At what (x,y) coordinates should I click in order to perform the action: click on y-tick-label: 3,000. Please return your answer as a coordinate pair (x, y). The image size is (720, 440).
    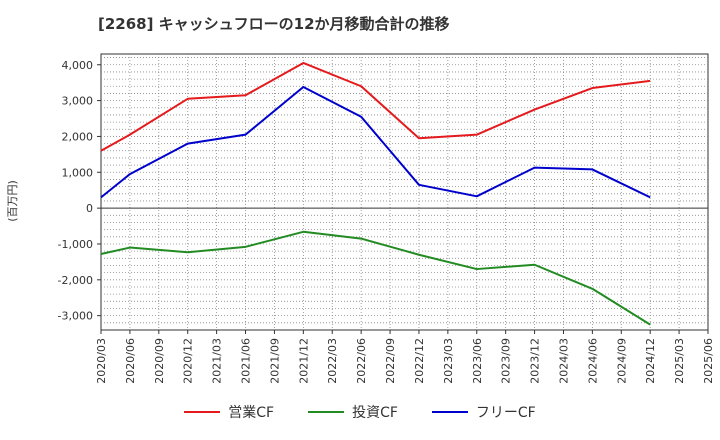
    Looking at the image, I should click on (78, 101).